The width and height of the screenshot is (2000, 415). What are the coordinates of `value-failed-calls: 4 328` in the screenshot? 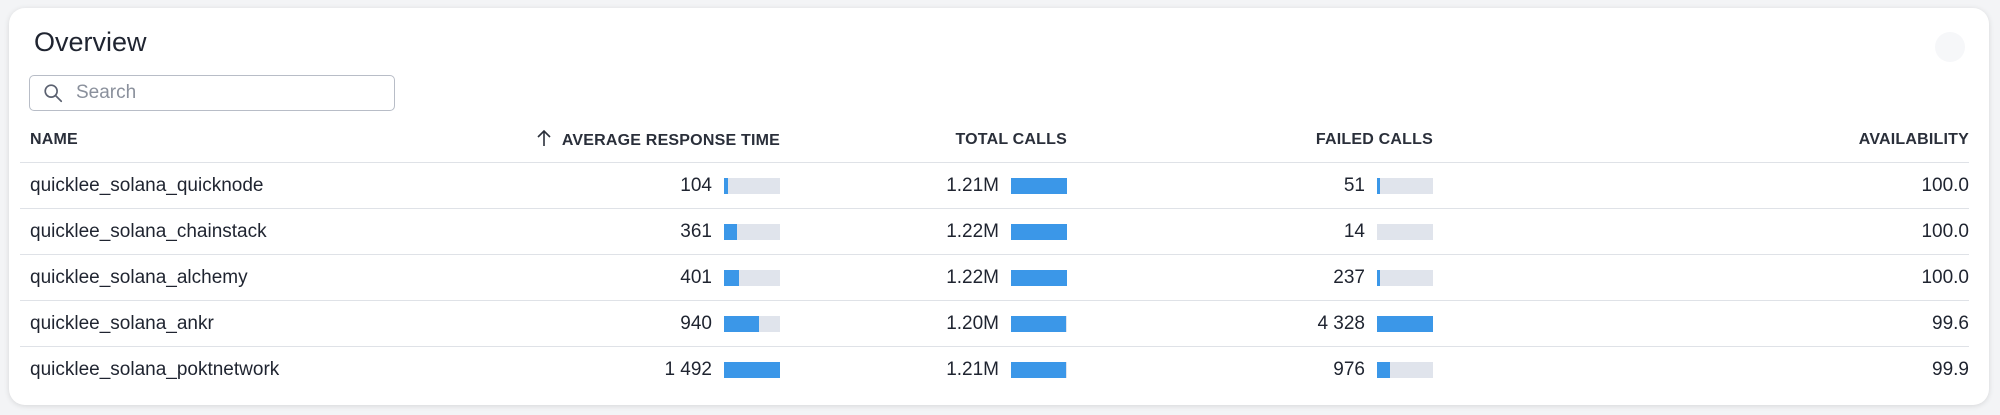 It's located at (1341, 323).